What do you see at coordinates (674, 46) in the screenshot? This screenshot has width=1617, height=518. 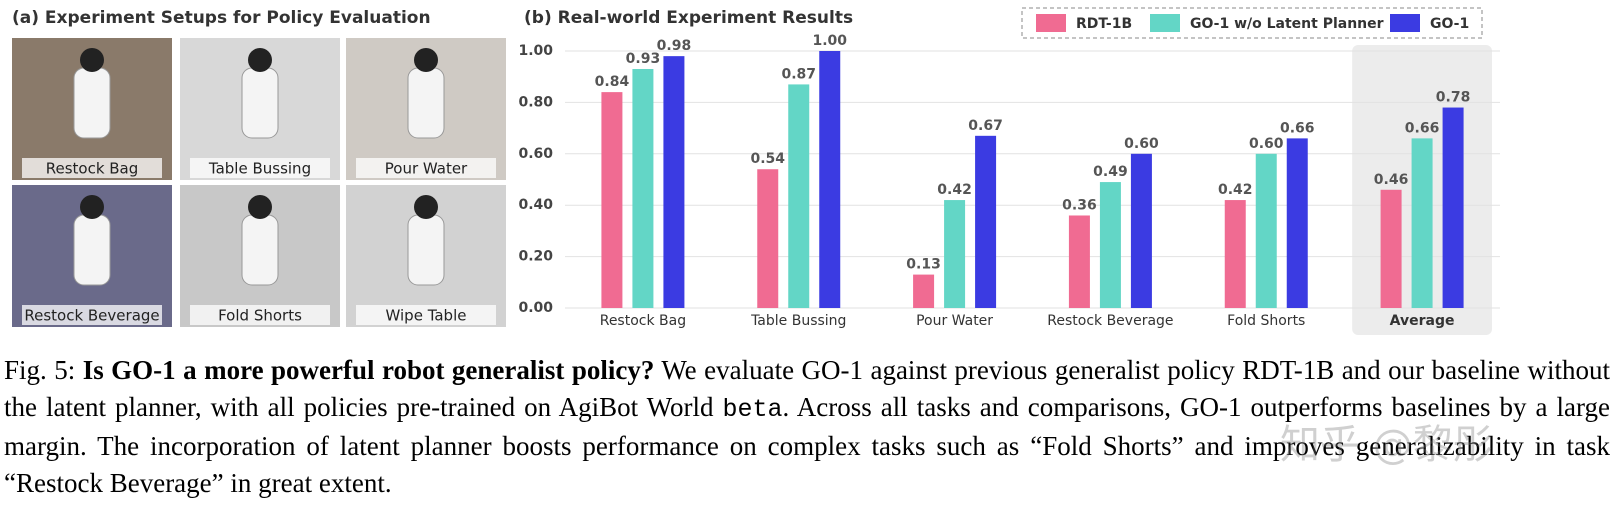 I see `value-label: 0.98` at bounding box center [674, 46].